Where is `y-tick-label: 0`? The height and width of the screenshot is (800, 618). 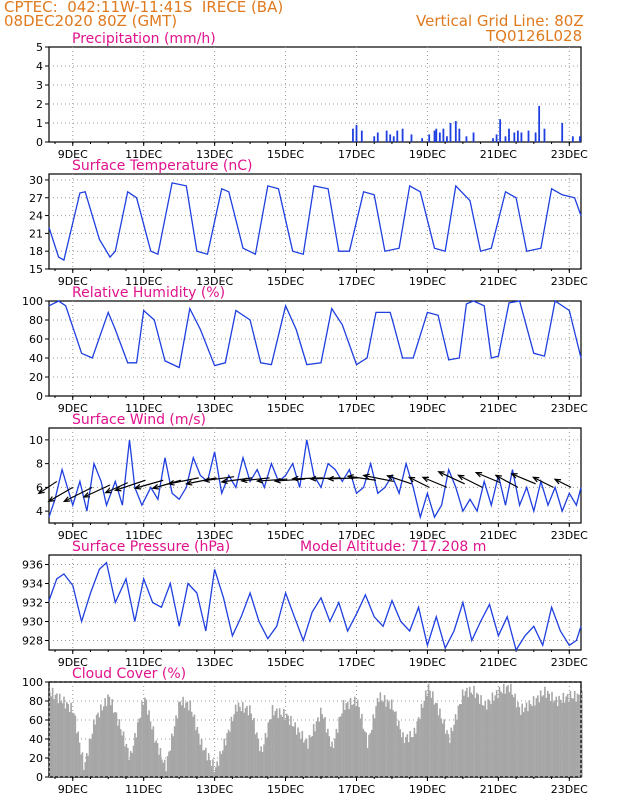
y-tick-label: 0 is located at coordinates (39, 777).